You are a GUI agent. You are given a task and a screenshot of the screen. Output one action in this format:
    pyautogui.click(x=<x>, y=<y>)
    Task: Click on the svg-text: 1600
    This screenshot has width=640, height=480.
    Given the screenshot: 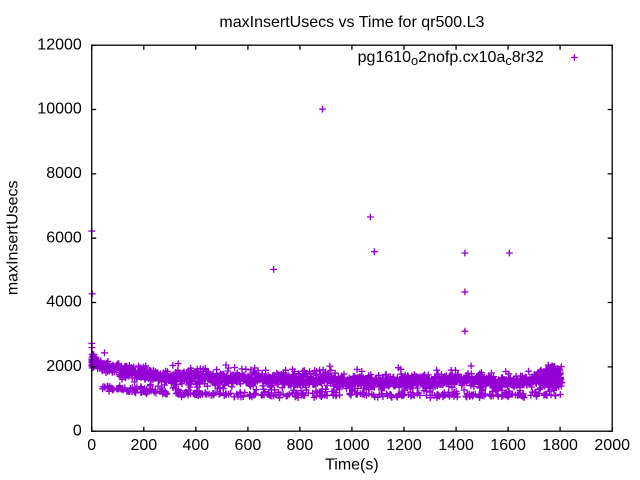 What is the action you would take?
    pyautogui.click(x=508, y=445)
    